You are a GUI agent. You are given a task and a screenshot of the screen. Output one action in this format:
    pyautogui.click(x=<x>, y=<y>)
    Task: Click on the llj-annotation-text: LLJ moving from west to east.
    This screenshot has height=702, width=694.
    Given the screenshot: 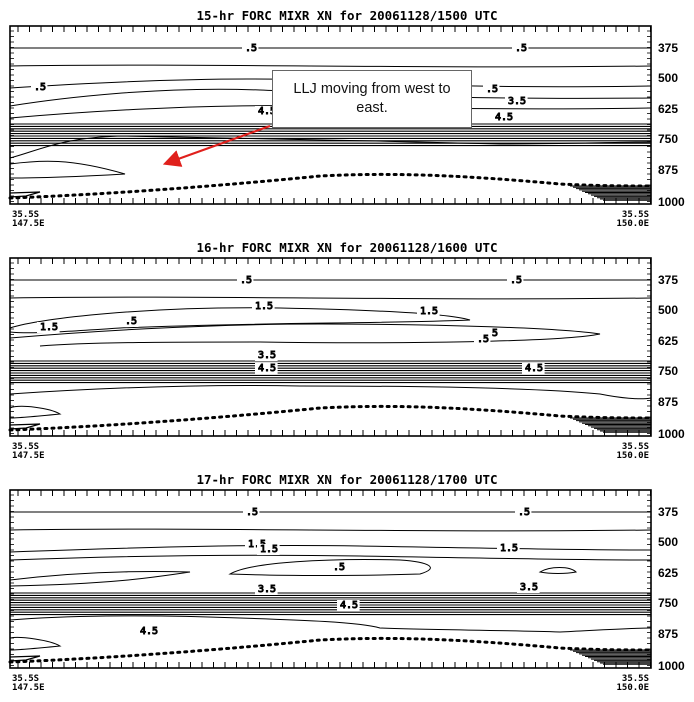 What is the action you would take?
    pyautogui.click(x=372, y=98)
    